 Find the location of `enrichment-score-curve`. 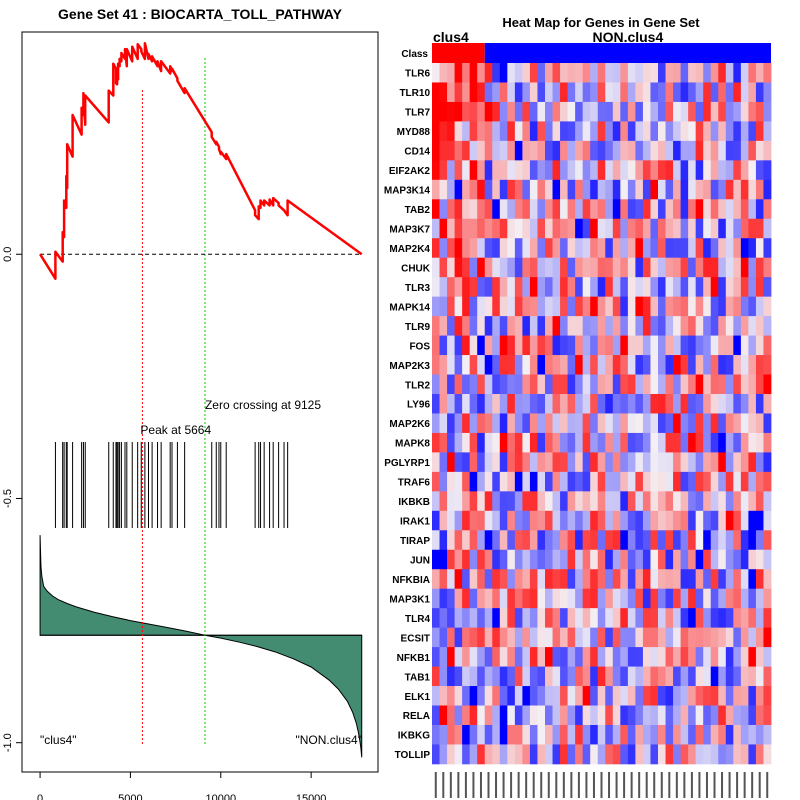

enrichment-score-curve is located at coordinates (201, 160).